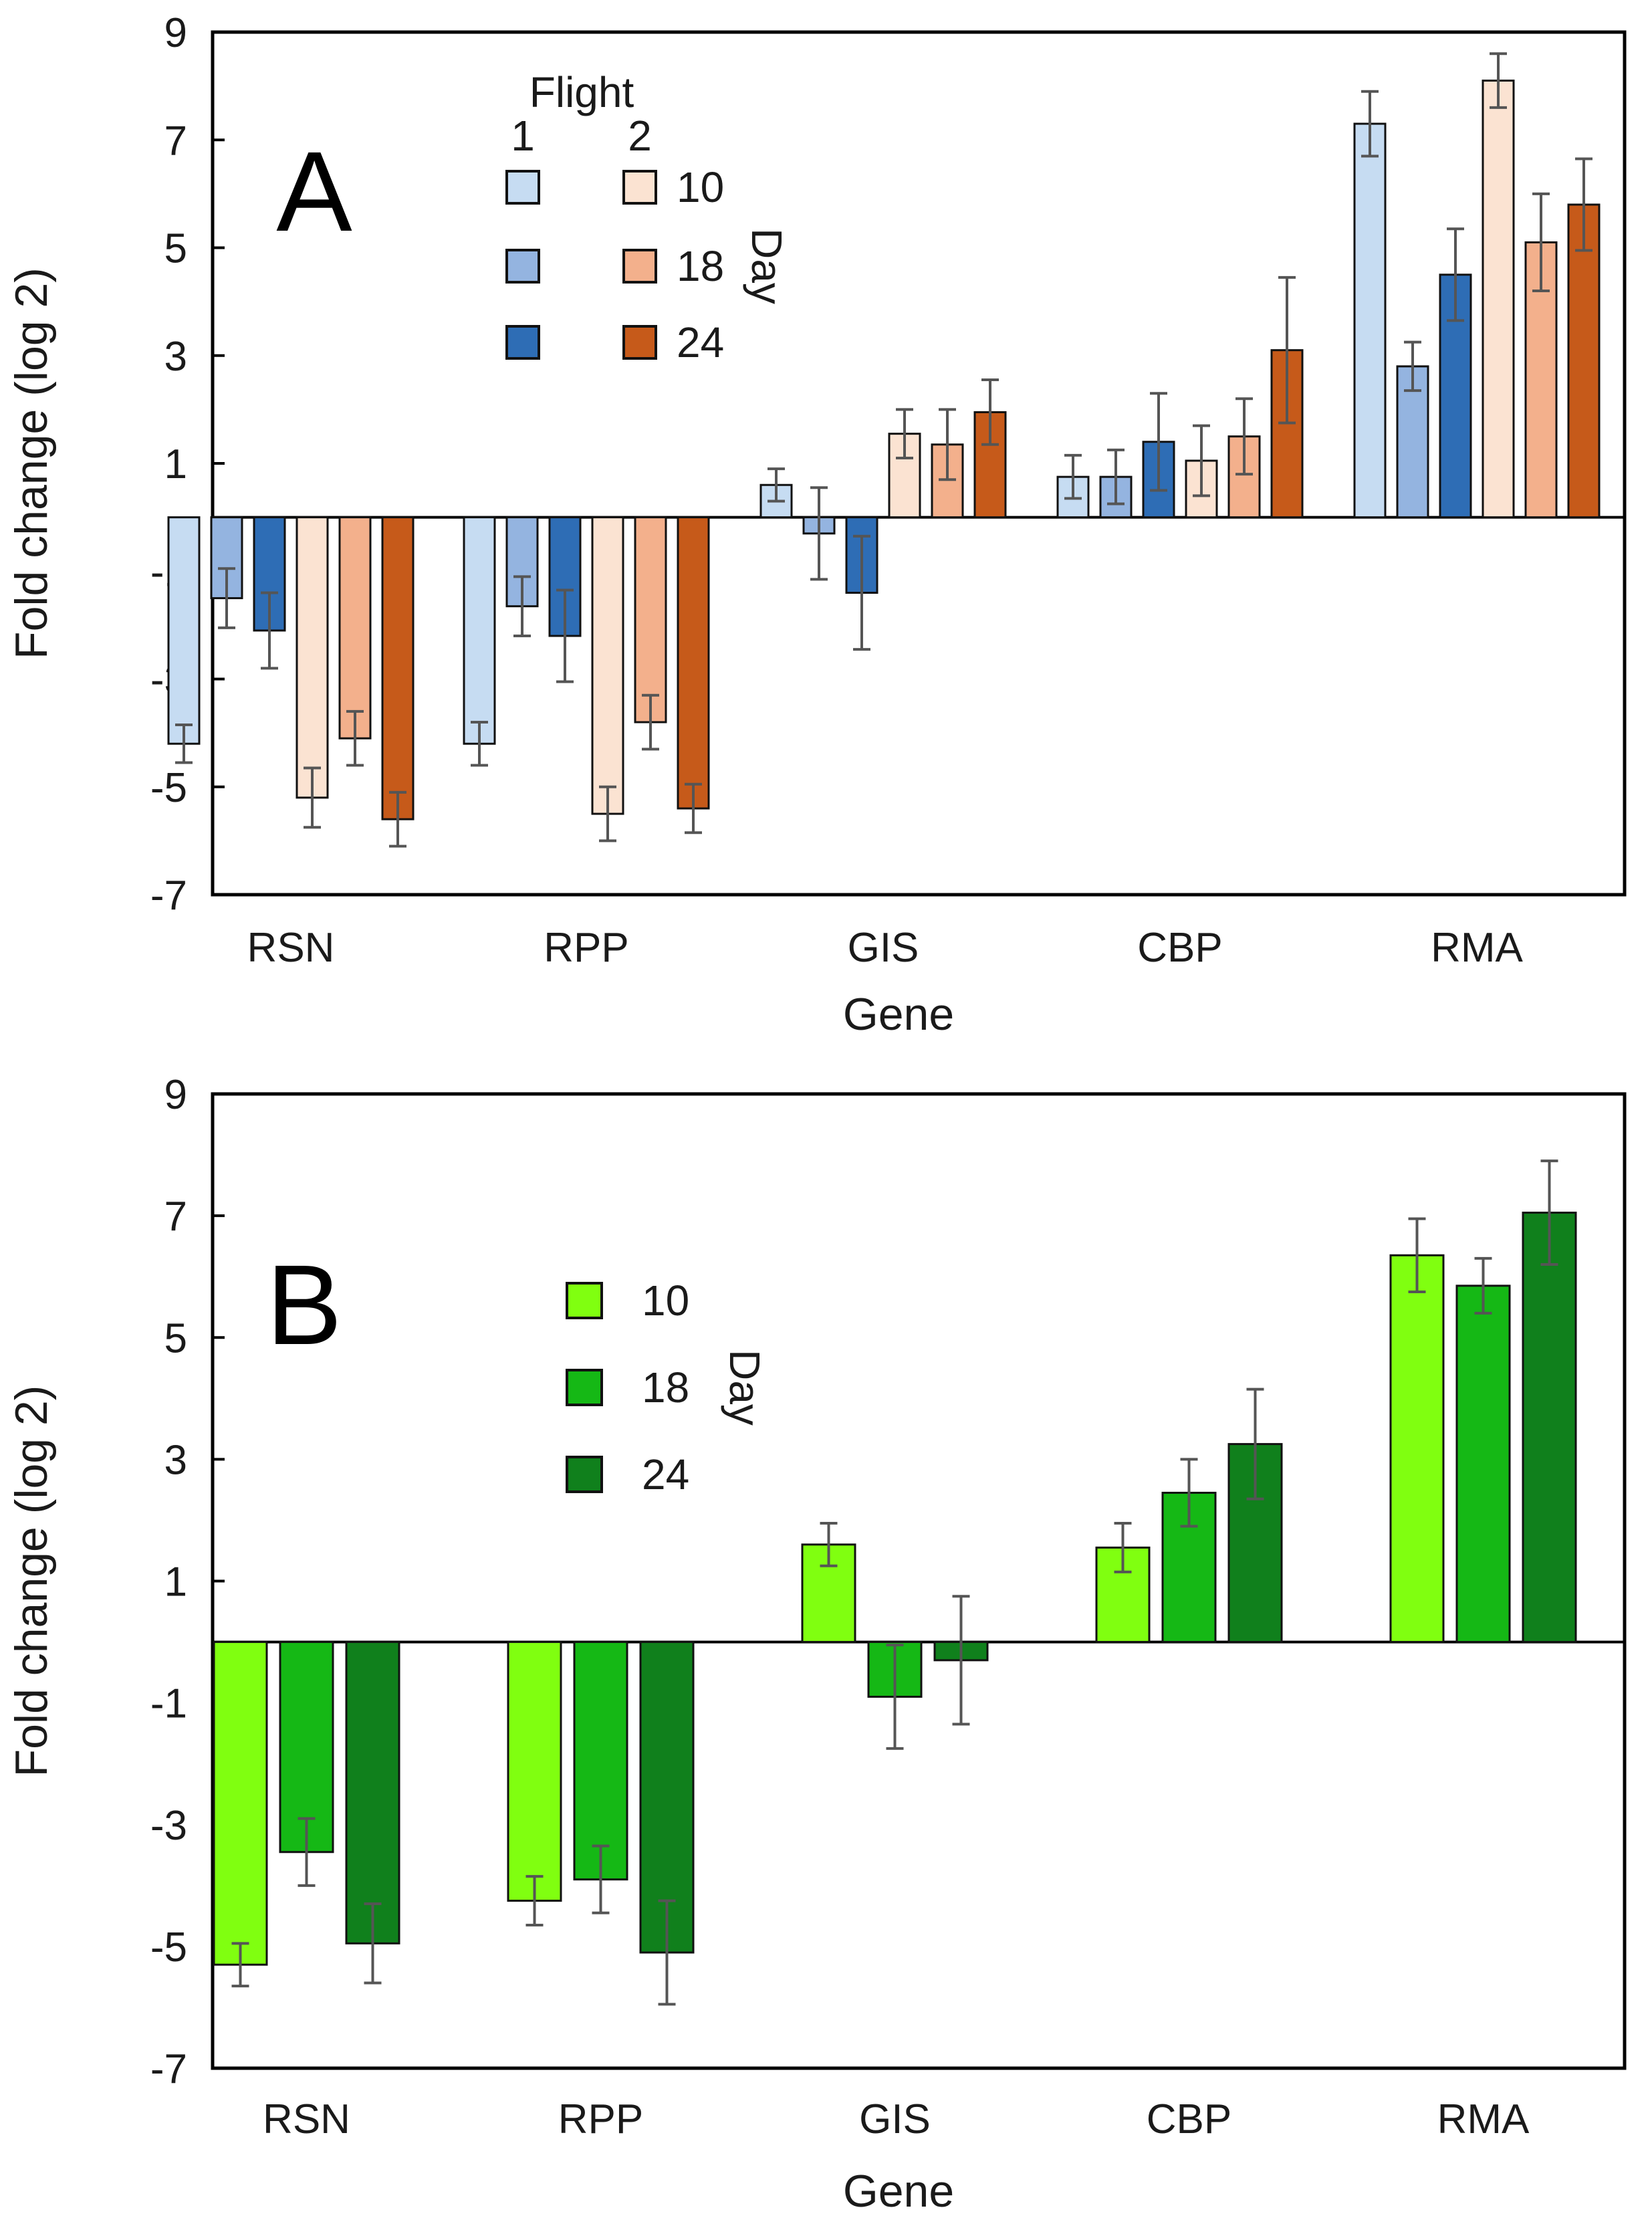 The height and width of the screenshot is (2226, 1652). I want to click on legend-column-label: 1, so click(523, 136).